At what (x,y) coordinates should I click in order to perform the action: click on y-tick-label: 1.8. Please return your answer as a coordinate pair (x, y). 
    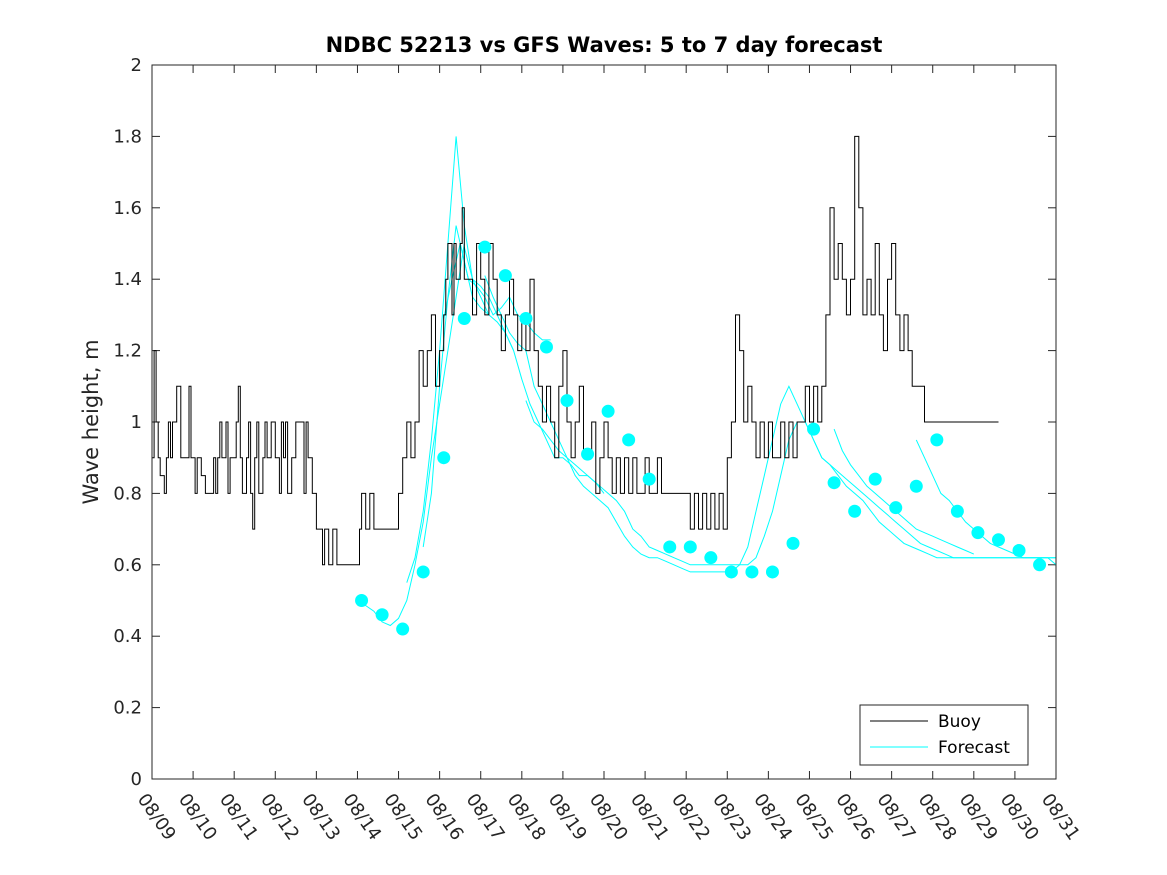
    Looking at the image, I should click on (127, 136).